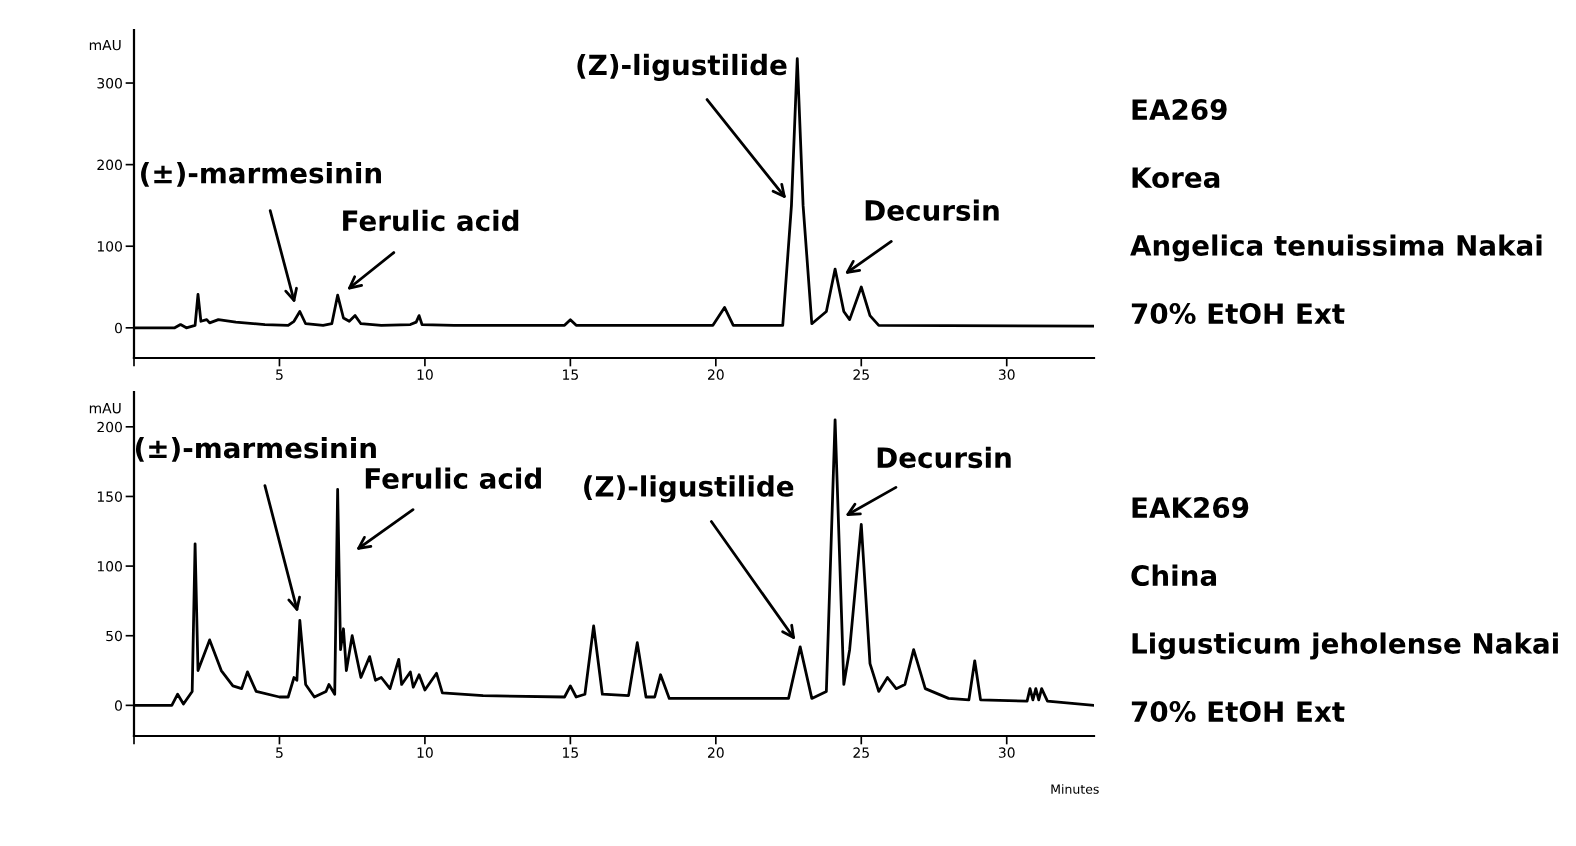 The width and height of the screenshot is (1576, 846). What do you see at coordinates (1174, 575) in the screenshot?
I see `text: China` at bounding box center [1174, 575].